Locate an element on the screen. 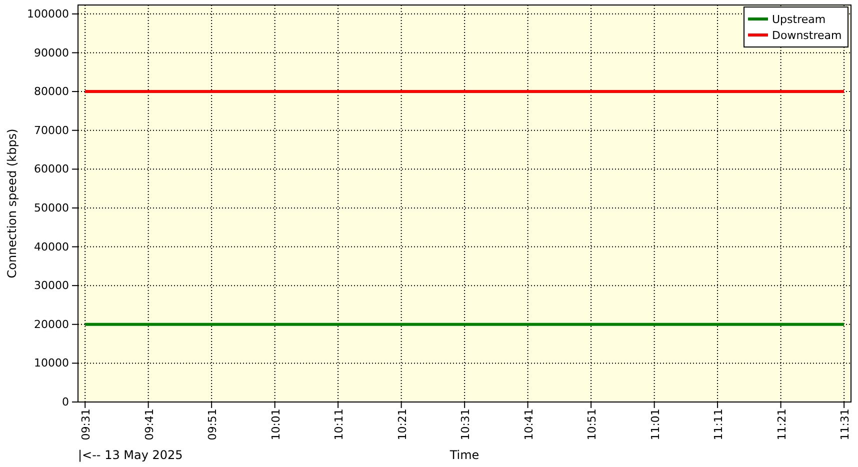  legend-label: Upstream is located at coordinates (799, 19).